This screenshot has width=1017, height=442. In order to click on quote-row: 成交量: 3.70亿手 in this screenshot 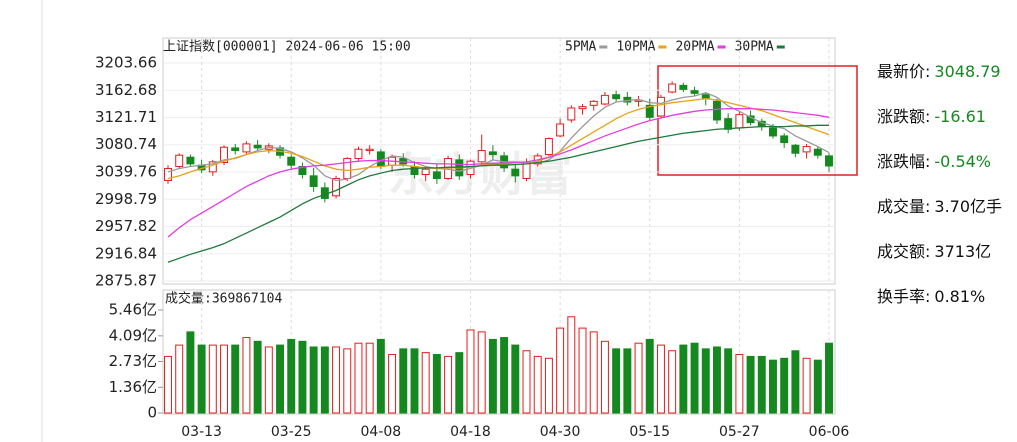, I will do `click(939, 215)`.